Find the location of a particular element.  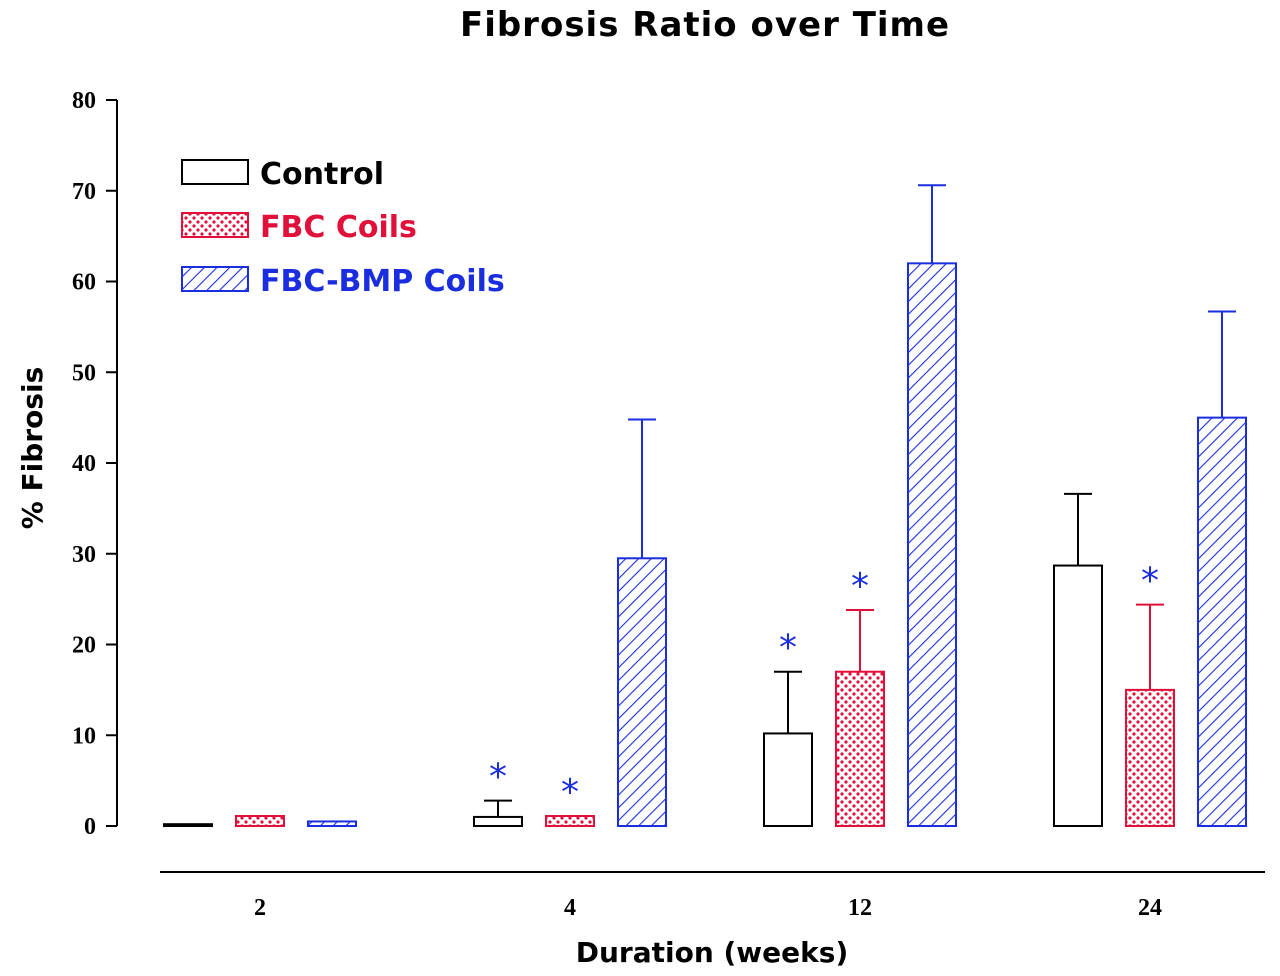

y-tick-label: 50 is located at coordinates (84, 373).